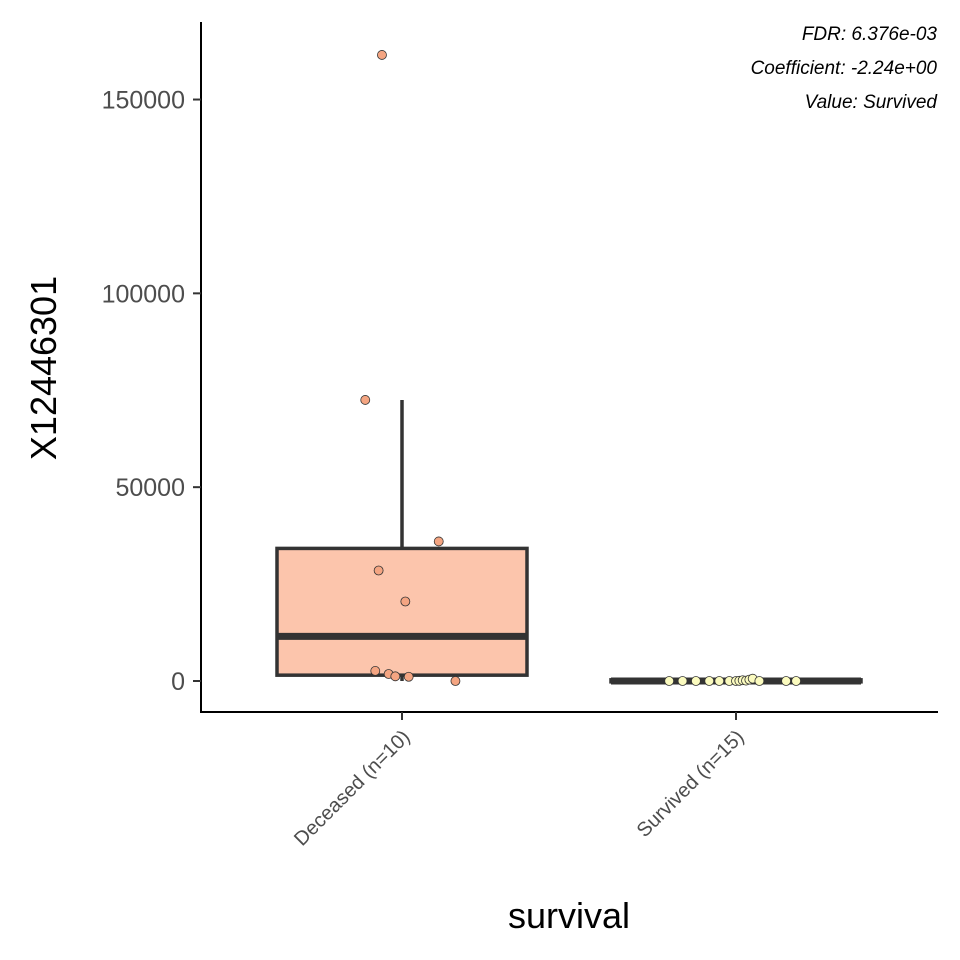 This screenshot has width=960, height=960. What do you see at coordinates (150, 488) in the screenshot?
I see `y-tick-label: 50000` at bounding box center [150, 488].